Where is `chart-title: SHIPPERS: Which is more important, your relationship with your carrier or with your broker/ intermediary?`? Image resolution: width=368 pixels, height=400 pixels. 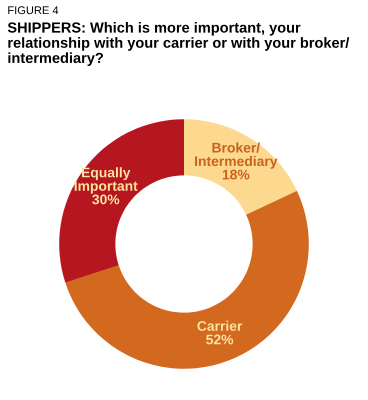
chart-title: SHIPPERS: Which is more important, your relationship with your carrier or with your broker/ intermediary? is located at coordinates (179, 44).